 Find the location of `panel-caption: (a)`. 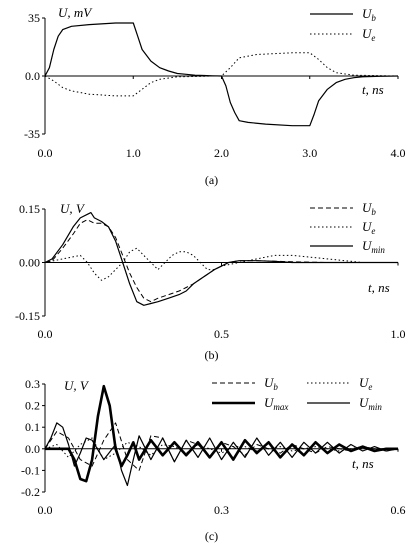

panel-caption: (a) is located at coordinates (211, 180).